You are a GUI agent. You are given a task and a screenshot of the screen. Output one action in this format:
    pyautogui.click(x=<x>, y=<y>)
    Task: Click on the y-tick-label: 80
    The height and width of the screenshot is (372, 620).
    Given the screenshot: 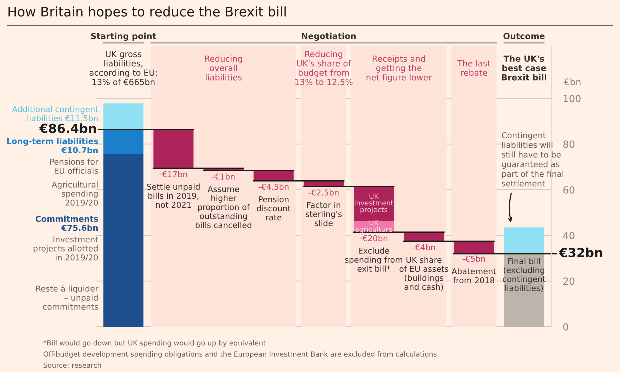 What is the action you would take?
    pyautogui.click(x=569, y=144)
    